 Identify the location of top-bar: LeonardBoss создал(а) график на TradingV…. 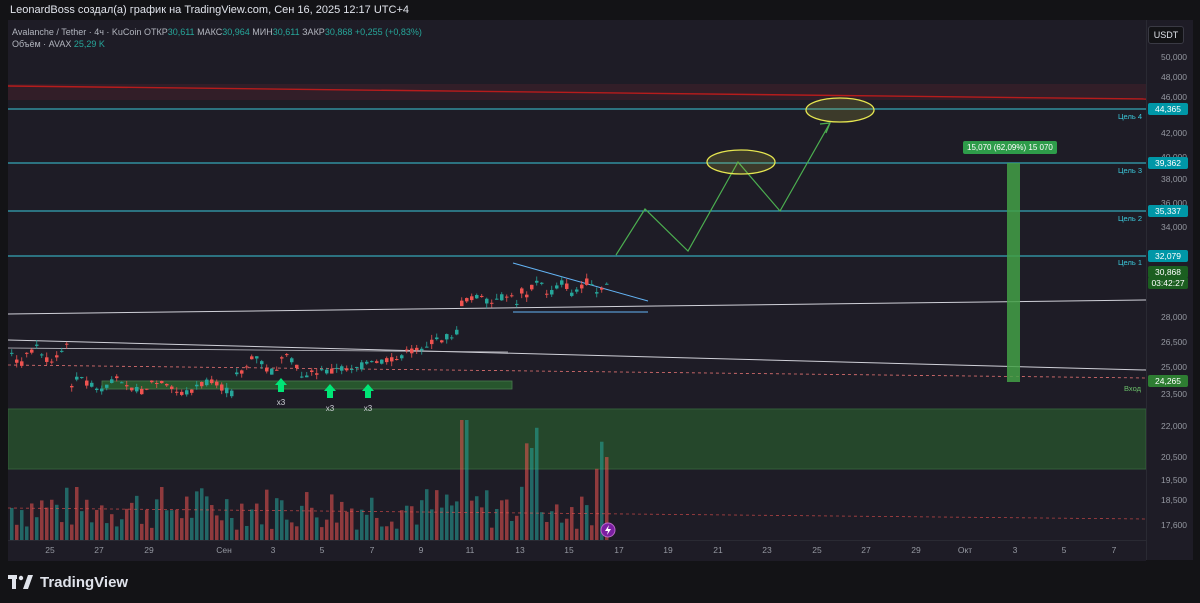
(600, 10).